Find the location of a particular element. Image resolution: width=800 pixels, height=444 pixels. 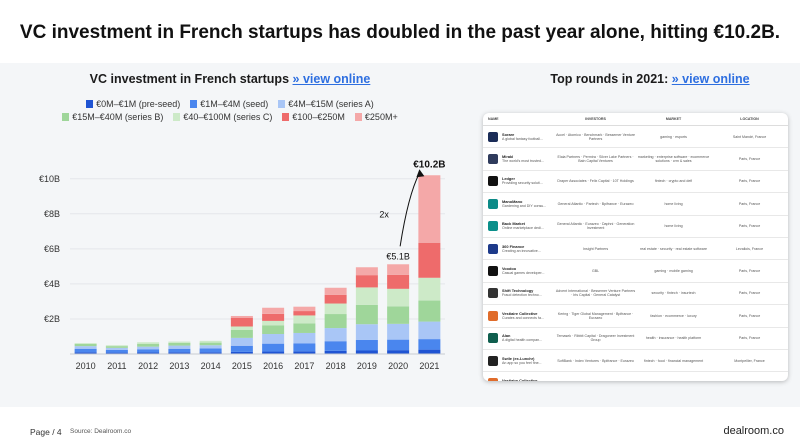

company-name: Alan is located at coordinates (506, 336).